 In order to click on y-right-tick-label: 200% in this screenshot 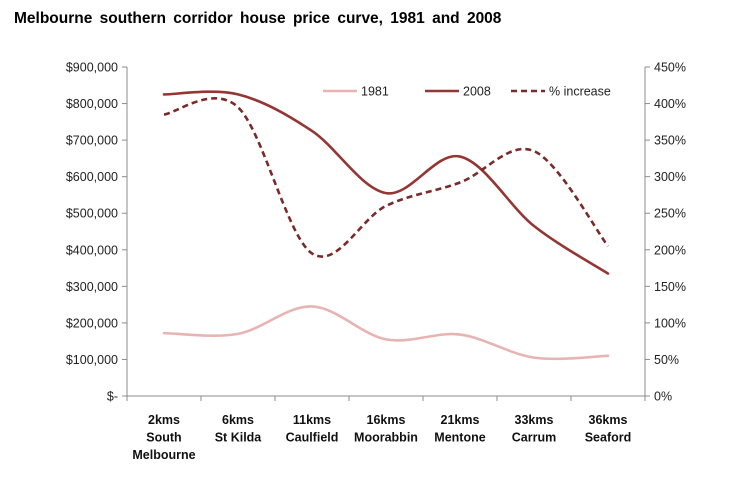, I will do `click(670, 250)`.